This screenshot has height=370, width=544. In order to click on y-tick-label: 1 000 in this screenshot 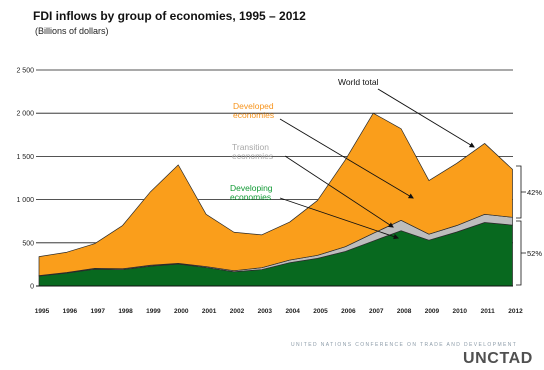, I will do `click(25, 200)`.